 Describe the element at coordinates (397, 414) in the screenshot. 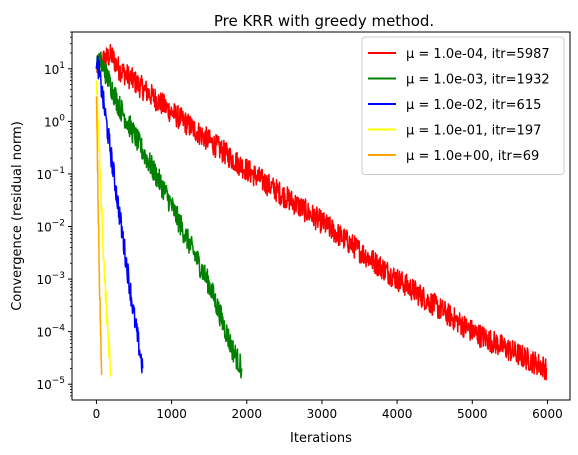

I see `x-tick-label: 4000` at that location.